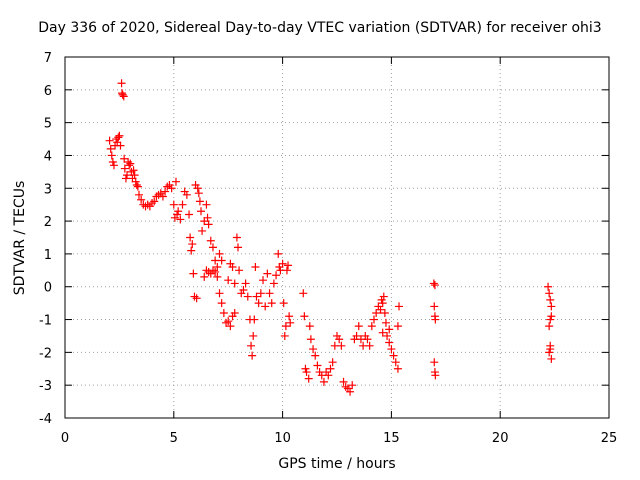 The width and height of the screenshot is (640, 480). Describe the element at coordinates (500, 438) in the screenshot. I see `x-tick-label: 20` at that location.